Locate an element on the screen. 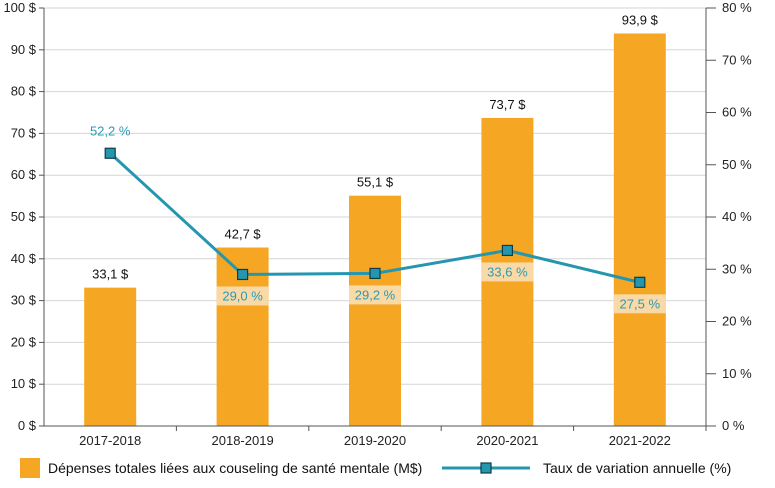  y-right-tick-label: 30 % is located at coordinates (737, 268).